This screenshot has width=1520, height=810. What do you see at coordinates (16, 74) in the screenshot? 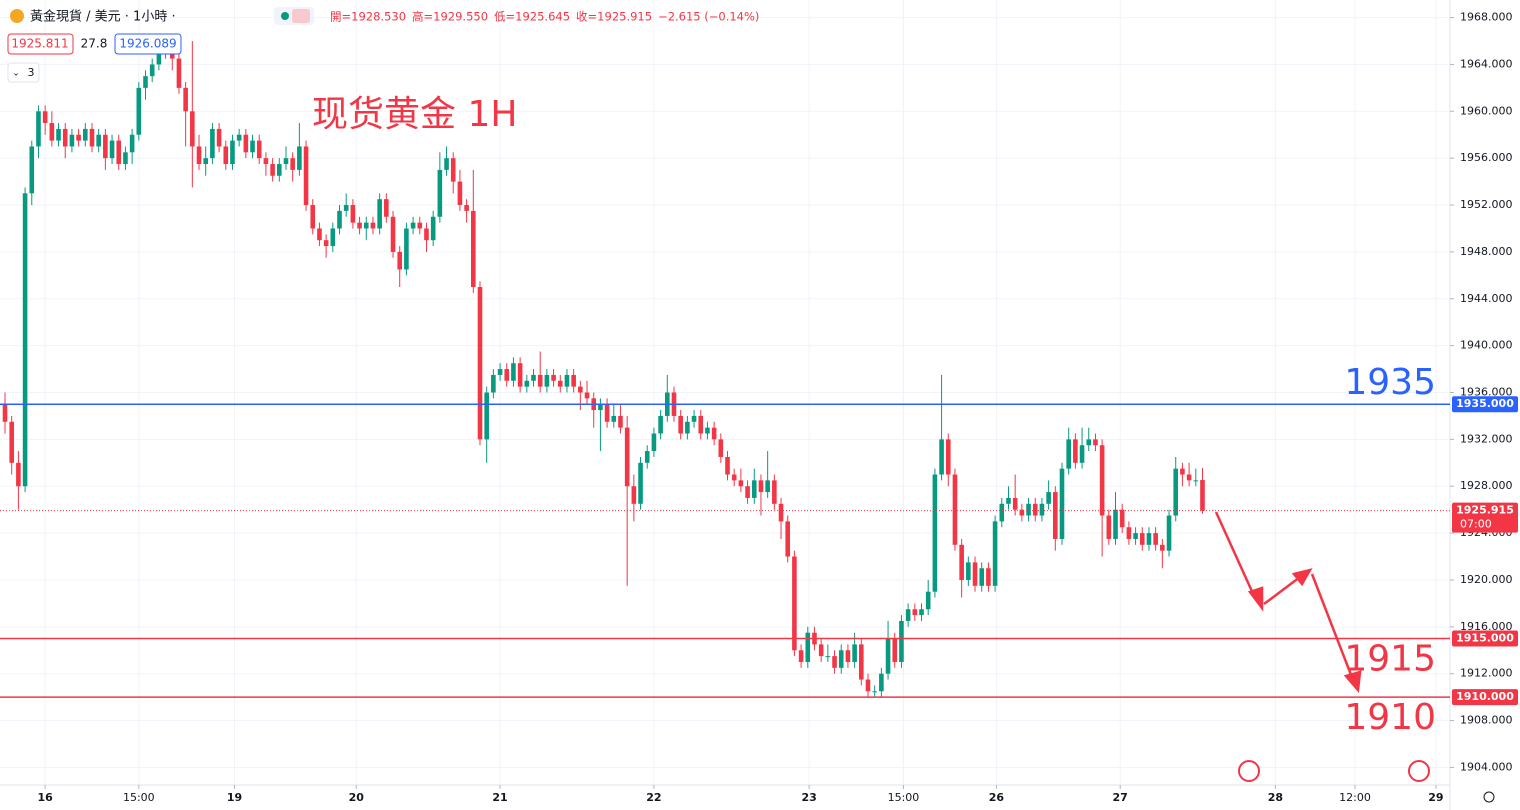
I see `chevron: ⌄` at bounding box center [16, 74].